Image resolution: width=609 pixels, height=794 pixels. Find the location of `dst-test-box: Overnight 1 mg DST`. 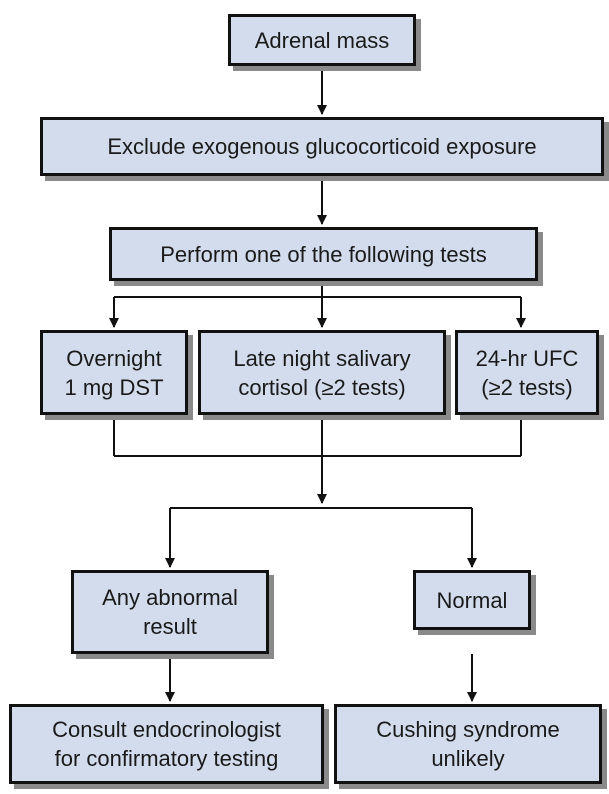

dst-test-box: Overnight 1 mg DST is located at coordinates (114, 372).